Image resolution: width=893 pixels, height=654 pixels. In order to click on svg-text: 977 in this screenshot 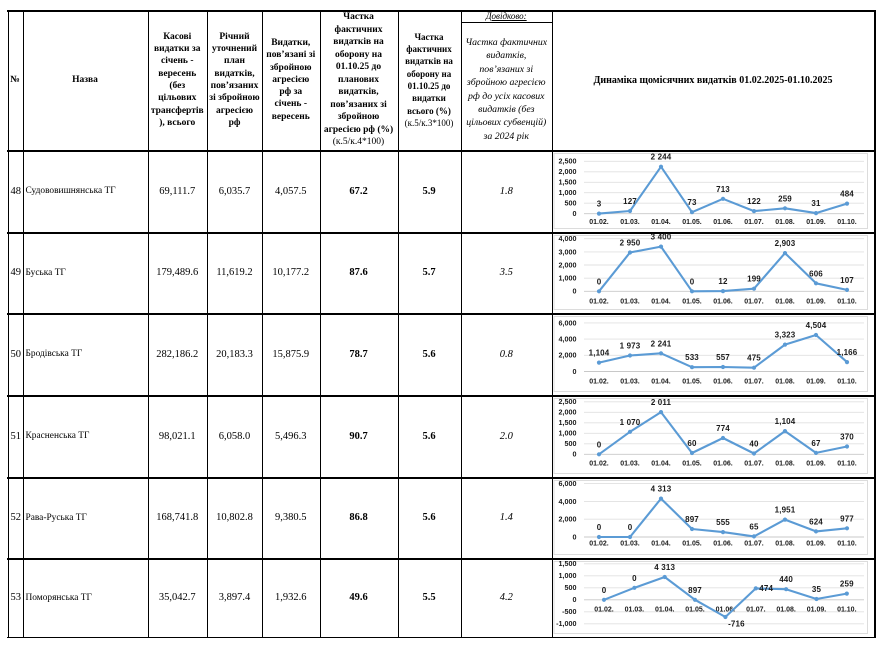, I will do `click(847, 518)`.